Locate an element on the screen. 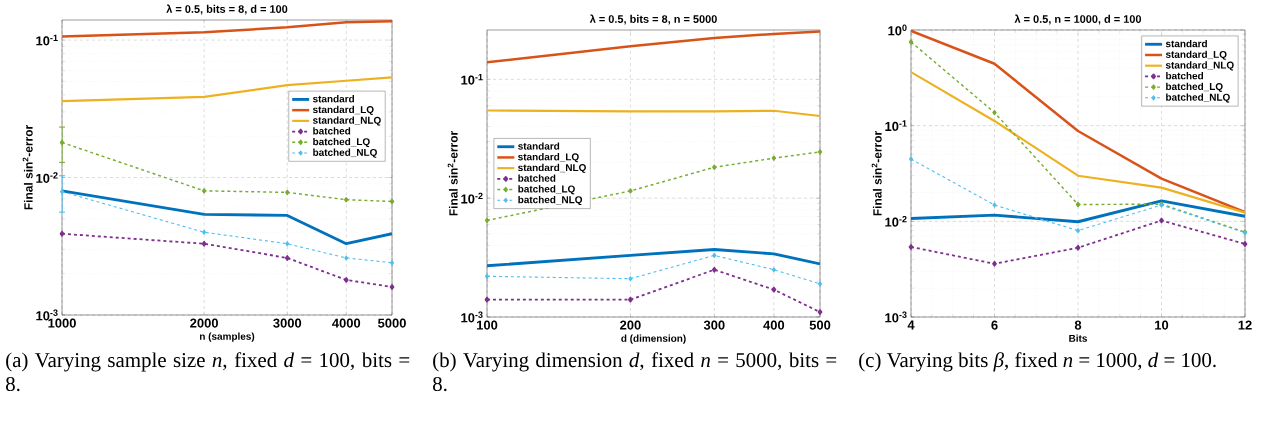 The width and height of the screenshot is (1273, 436). text: (a) Varying sample size n, fixed d = 100, bits = 8. is located at coordinates (208, 372).